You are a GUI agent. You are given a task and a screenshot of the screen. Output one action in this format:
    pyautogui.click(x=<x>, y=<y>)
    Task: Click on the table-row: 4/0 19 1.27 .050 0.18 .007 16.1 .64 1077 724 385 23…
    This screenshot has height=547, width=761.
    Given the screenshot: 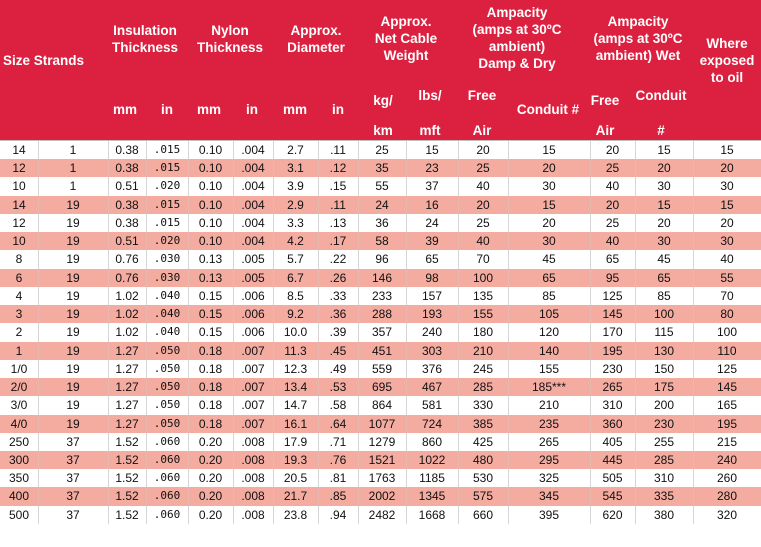 What is the action you would take?
    pyautogui.click(x=380, y=423)
    